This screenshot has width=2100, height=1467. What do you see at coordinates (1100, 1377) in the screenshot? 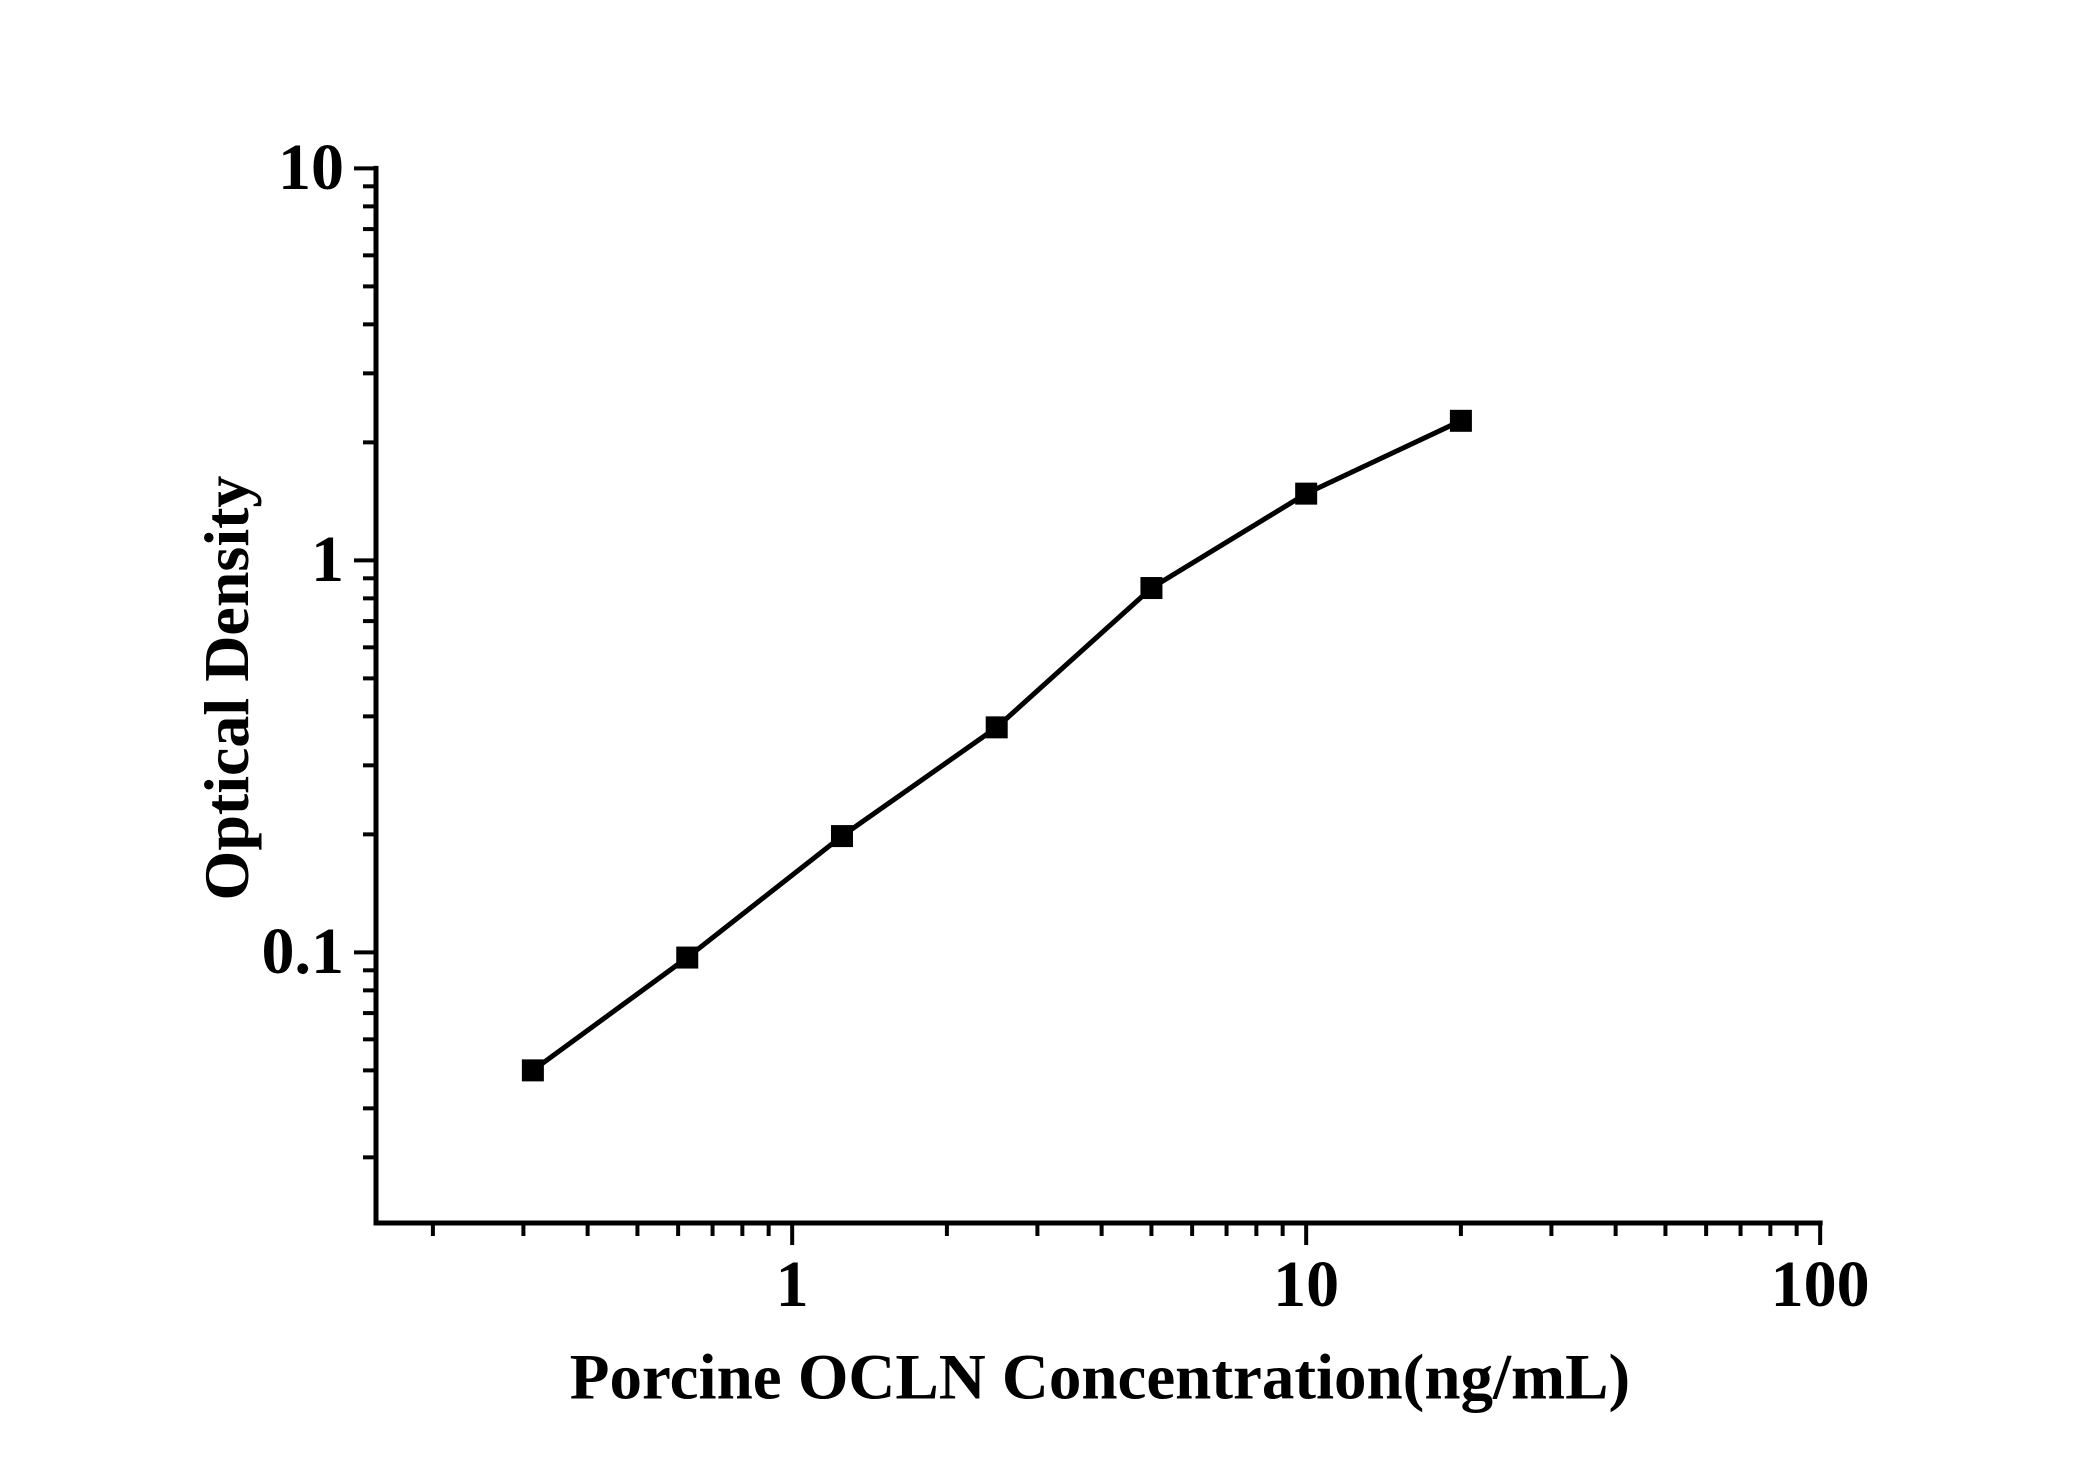
I see `x-axis-title: Porcine OCLN Concentration(ng/mL)` at bounding box center [1100, 1377].